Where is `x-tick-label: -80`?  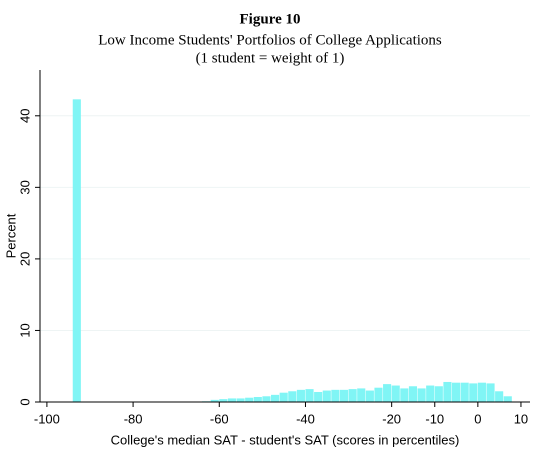 x-tick-label: -80 is located at coordinates (133, 418).